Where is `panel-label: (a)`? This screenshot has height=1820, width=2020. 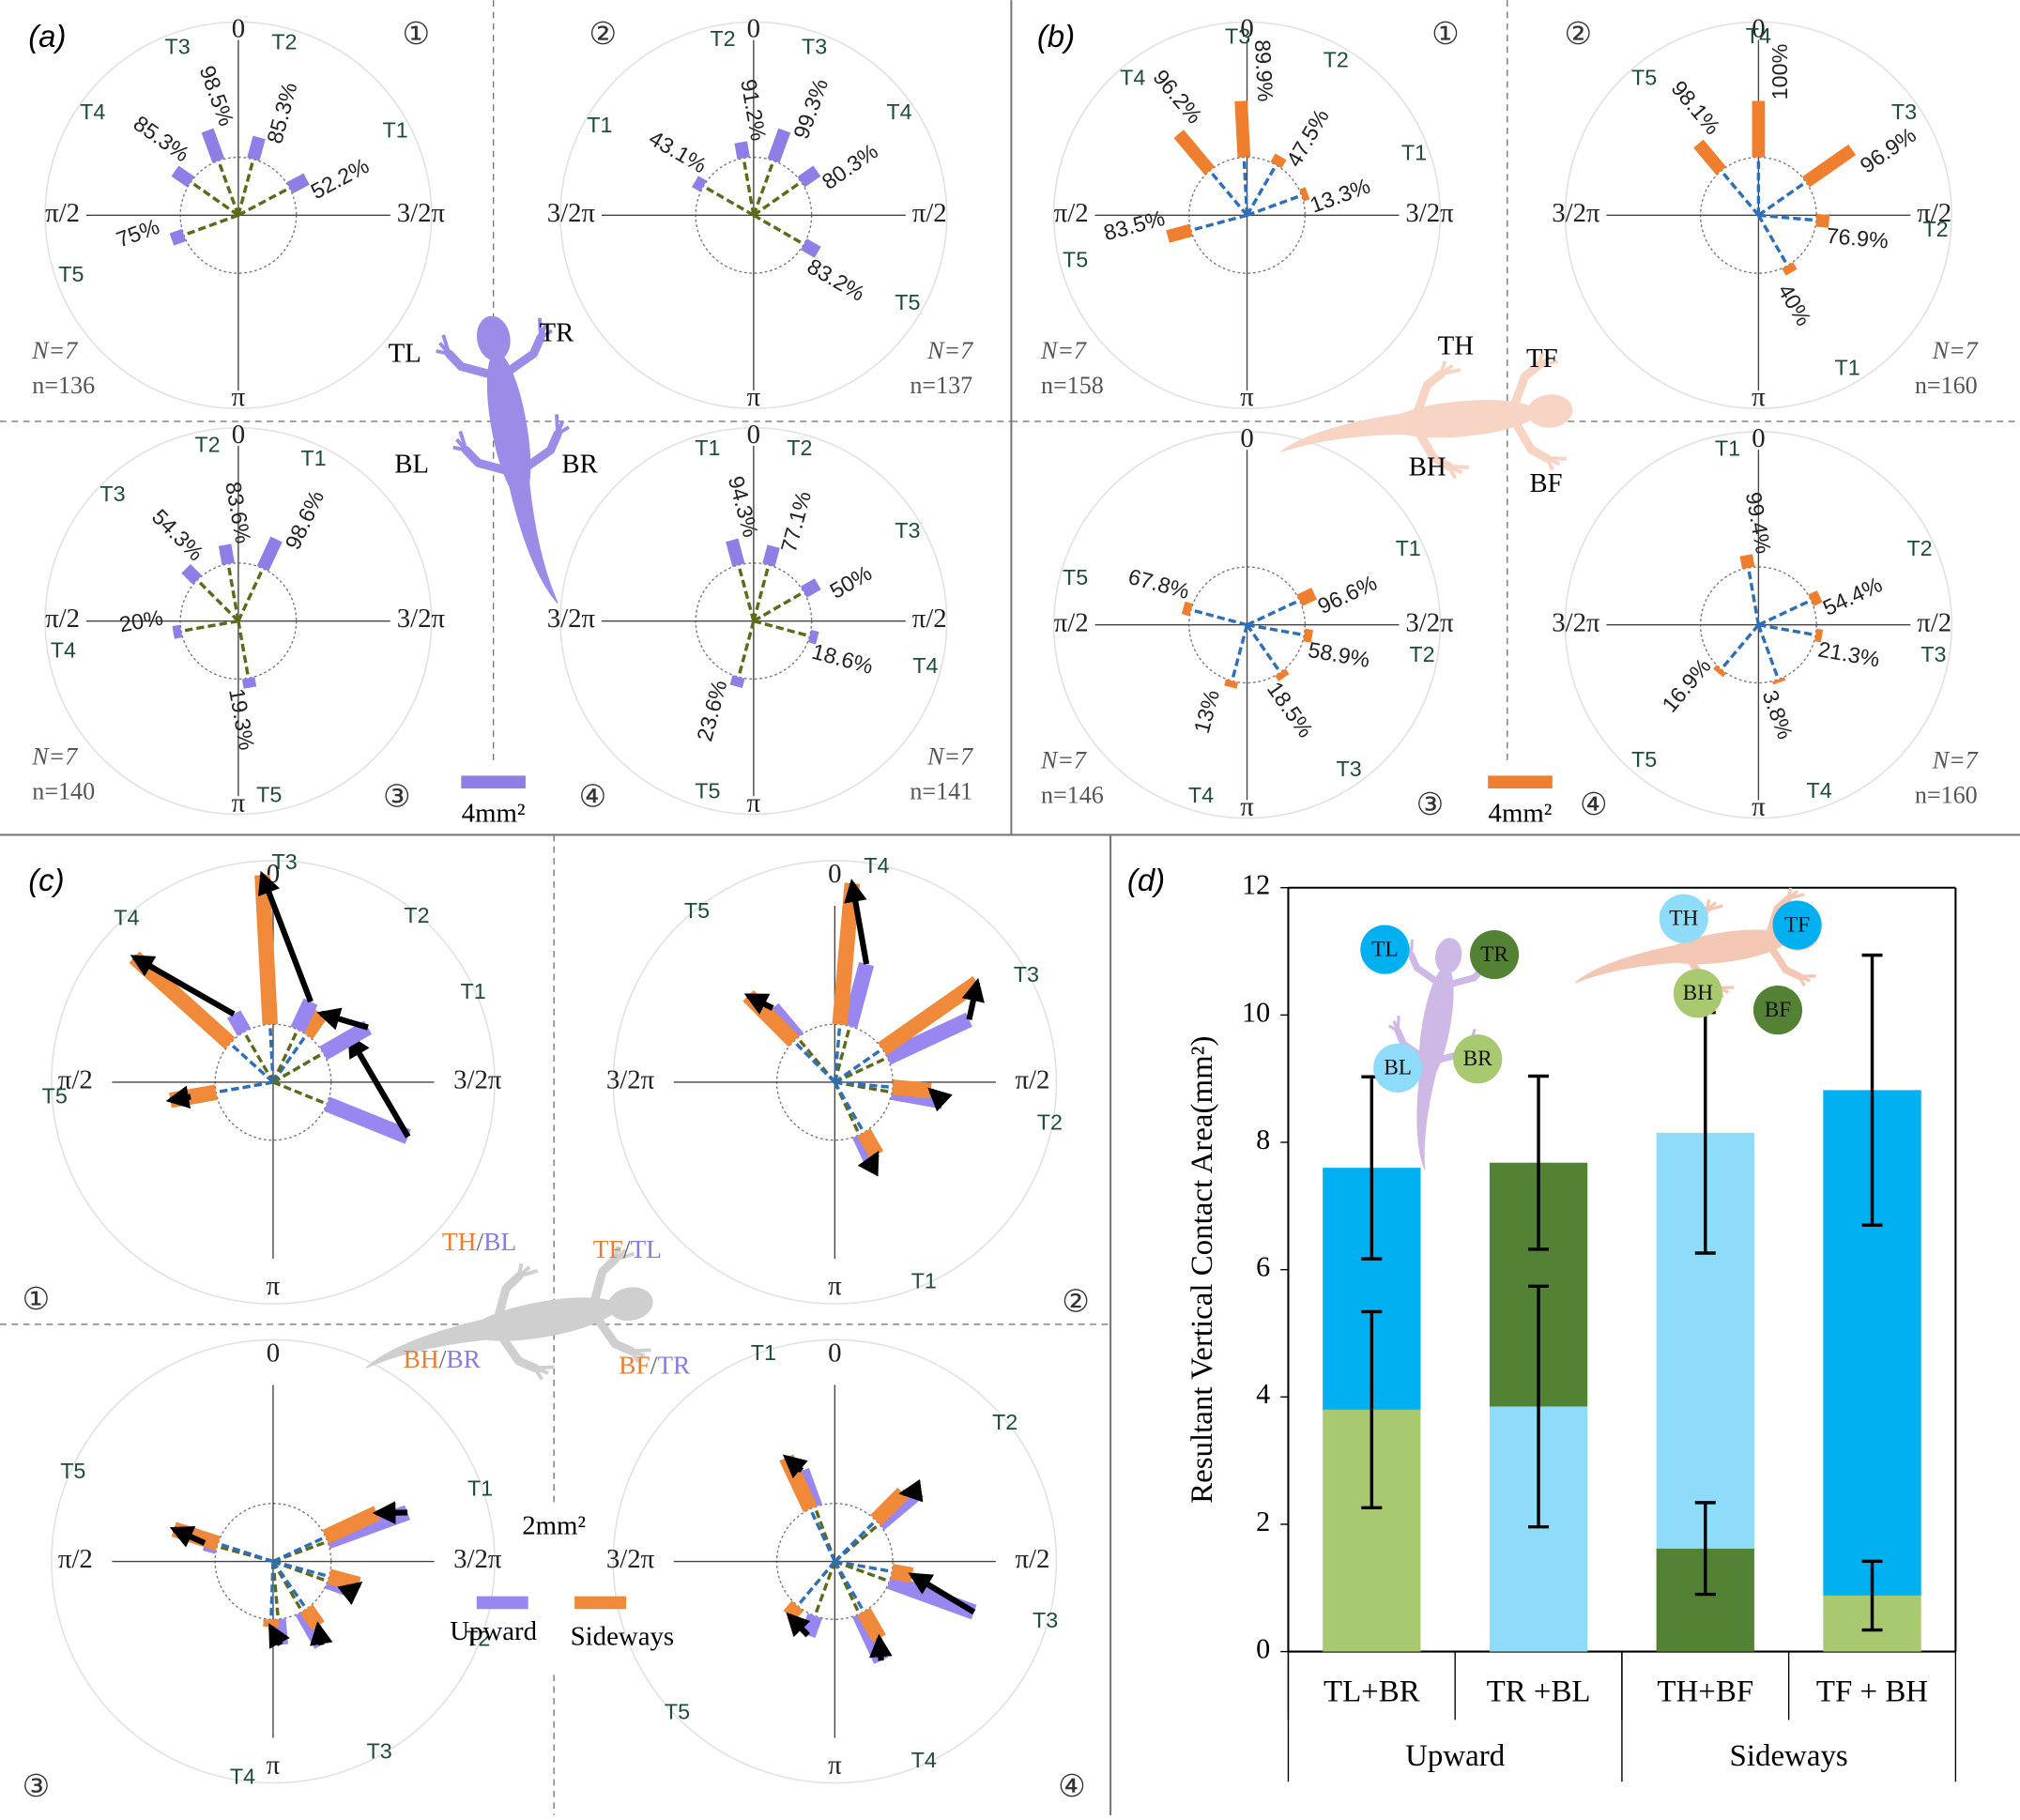
panel-label: (a) is located at coordinates (47, 36).